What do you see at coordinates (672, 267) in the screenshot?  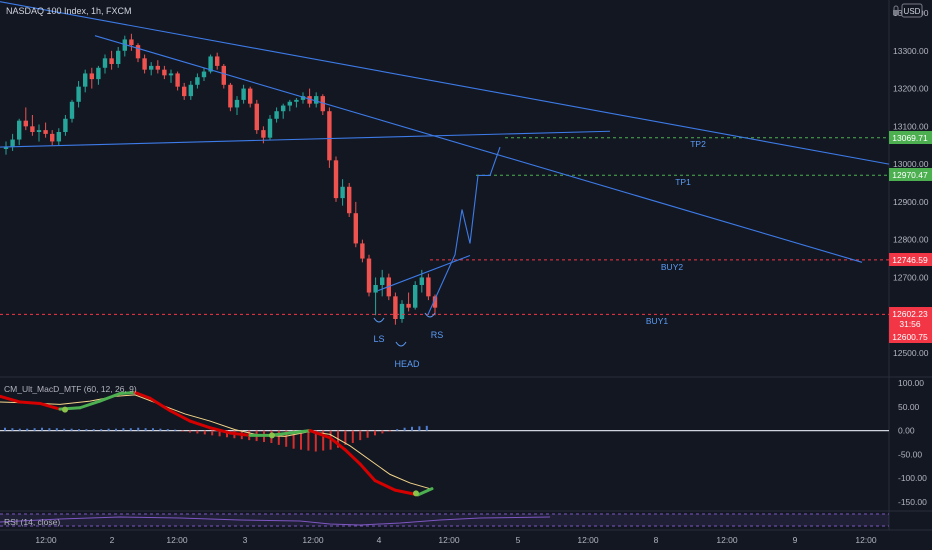 I see `label-buy2: BUY2` at bounding box center [672, 267].